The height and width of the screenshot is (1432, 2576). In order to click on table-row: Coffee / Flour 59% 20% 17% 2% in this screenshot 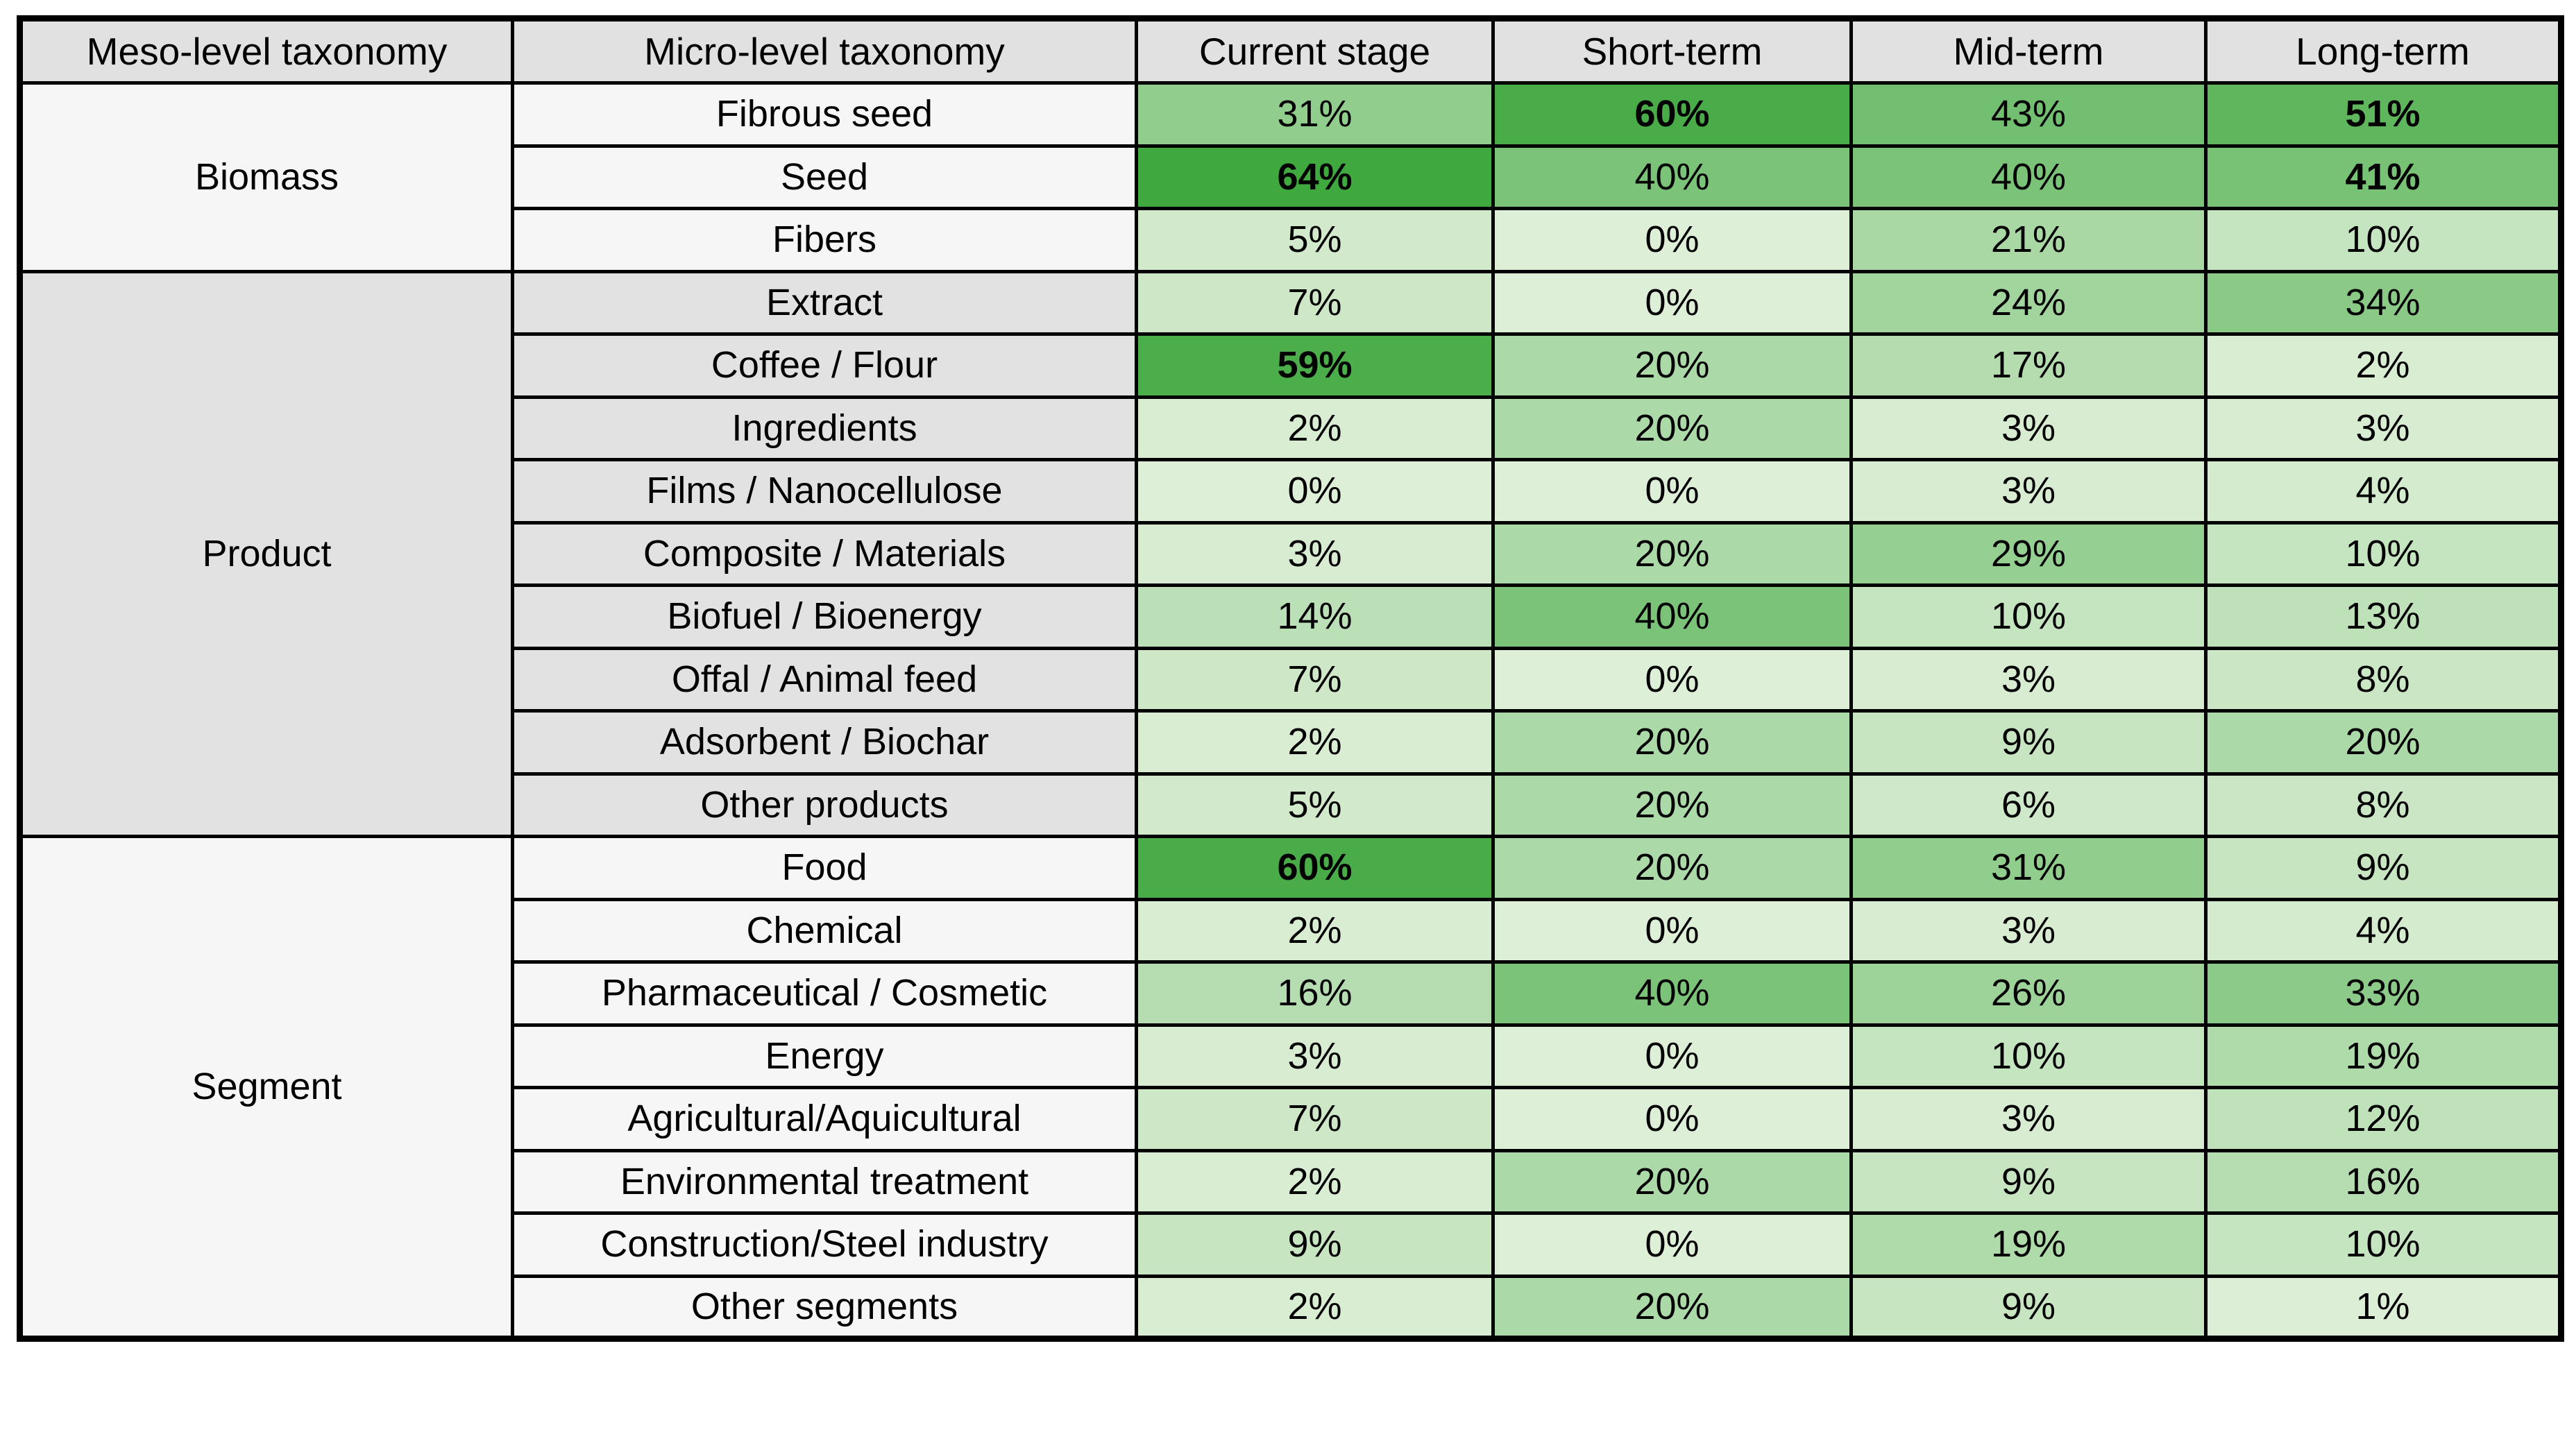, I will do `click(1292, 365)`.